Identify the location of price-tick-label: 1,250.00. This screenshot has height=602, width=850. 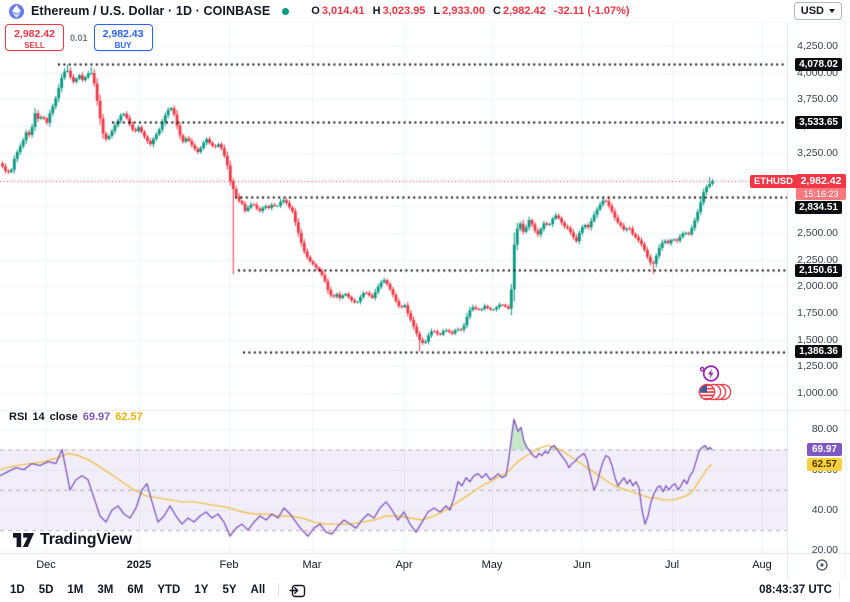
(817, 366).